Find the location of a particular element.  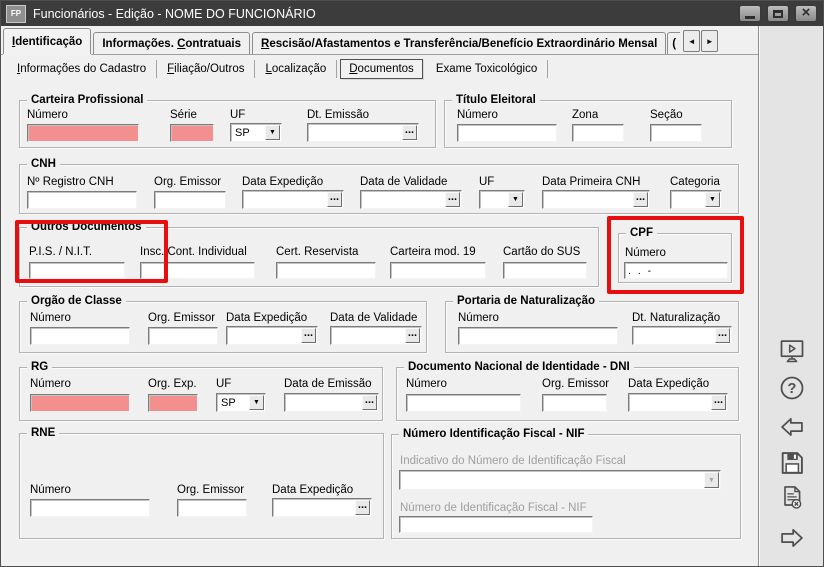

carteira-uf-select: SP ▼ is located at coordinates (256, 132).